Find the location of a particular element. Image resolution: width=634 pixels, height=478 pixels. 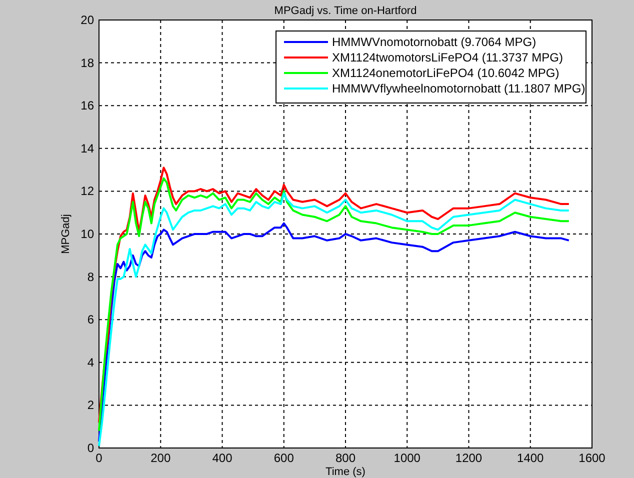

y-tick-label: 0 is located at coordinates (90, 448).